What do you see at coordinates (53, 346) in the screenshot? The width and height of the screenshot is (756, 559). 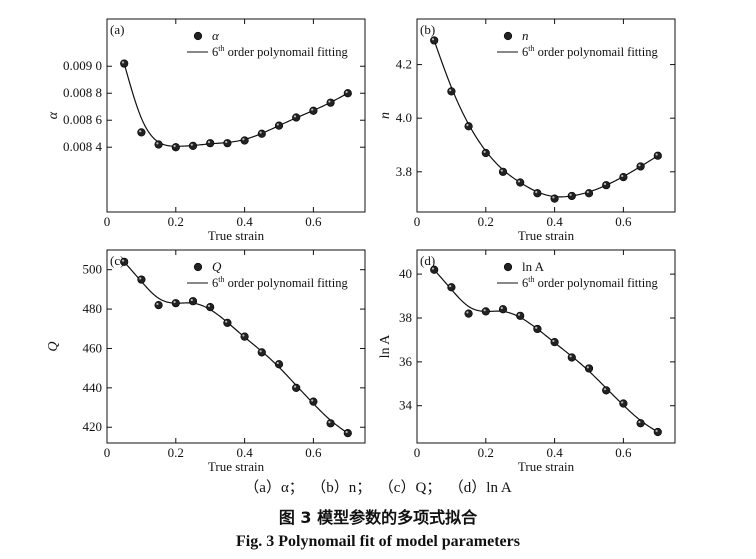 I see `y-axis-label: Q` at bounding box center [53, 346].